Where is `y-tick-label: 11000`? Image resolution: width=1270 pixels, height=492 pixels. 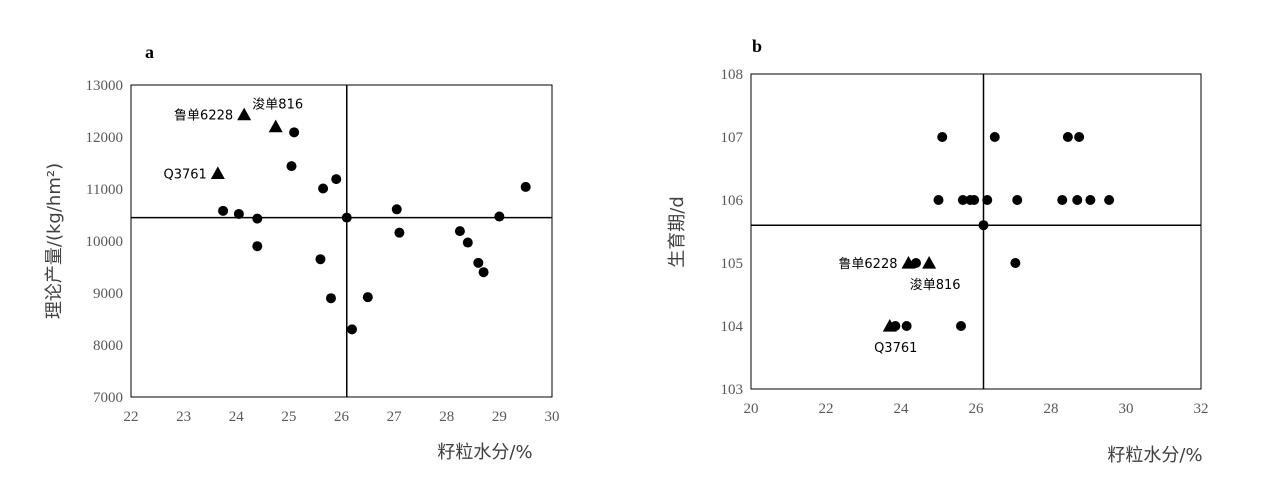
y-tick-label: 11000 is located at coordinates (104, 190).